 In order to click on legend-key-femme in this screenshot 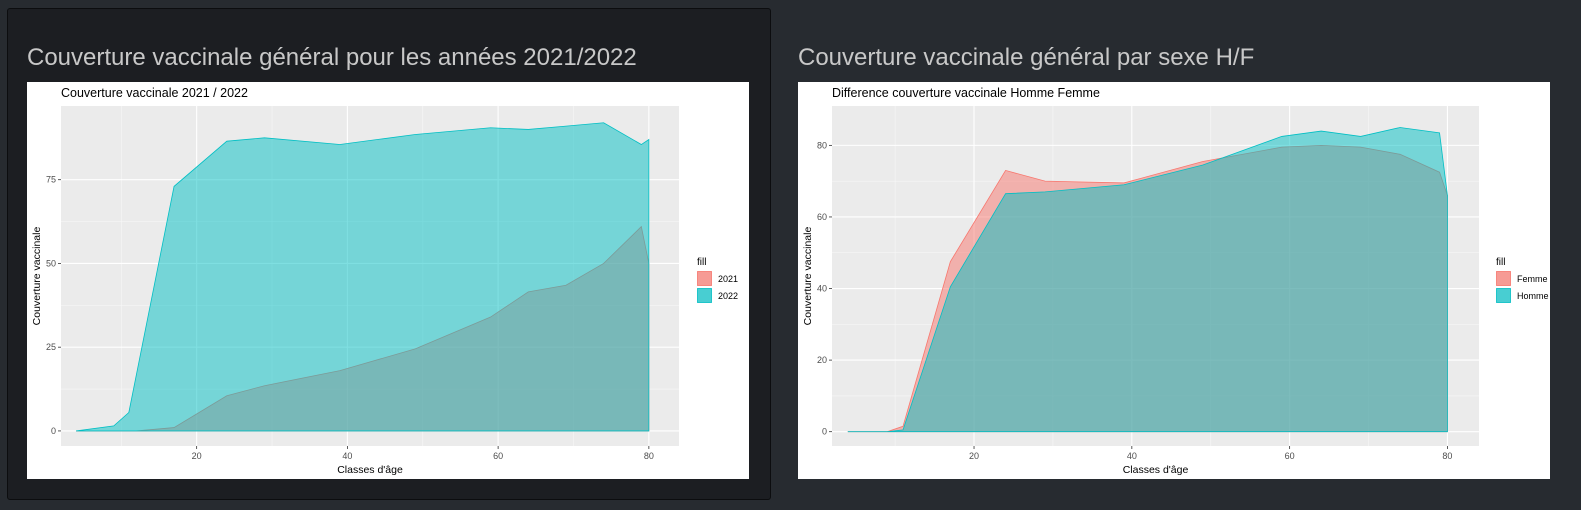, I will do `click(1503, 278)`.